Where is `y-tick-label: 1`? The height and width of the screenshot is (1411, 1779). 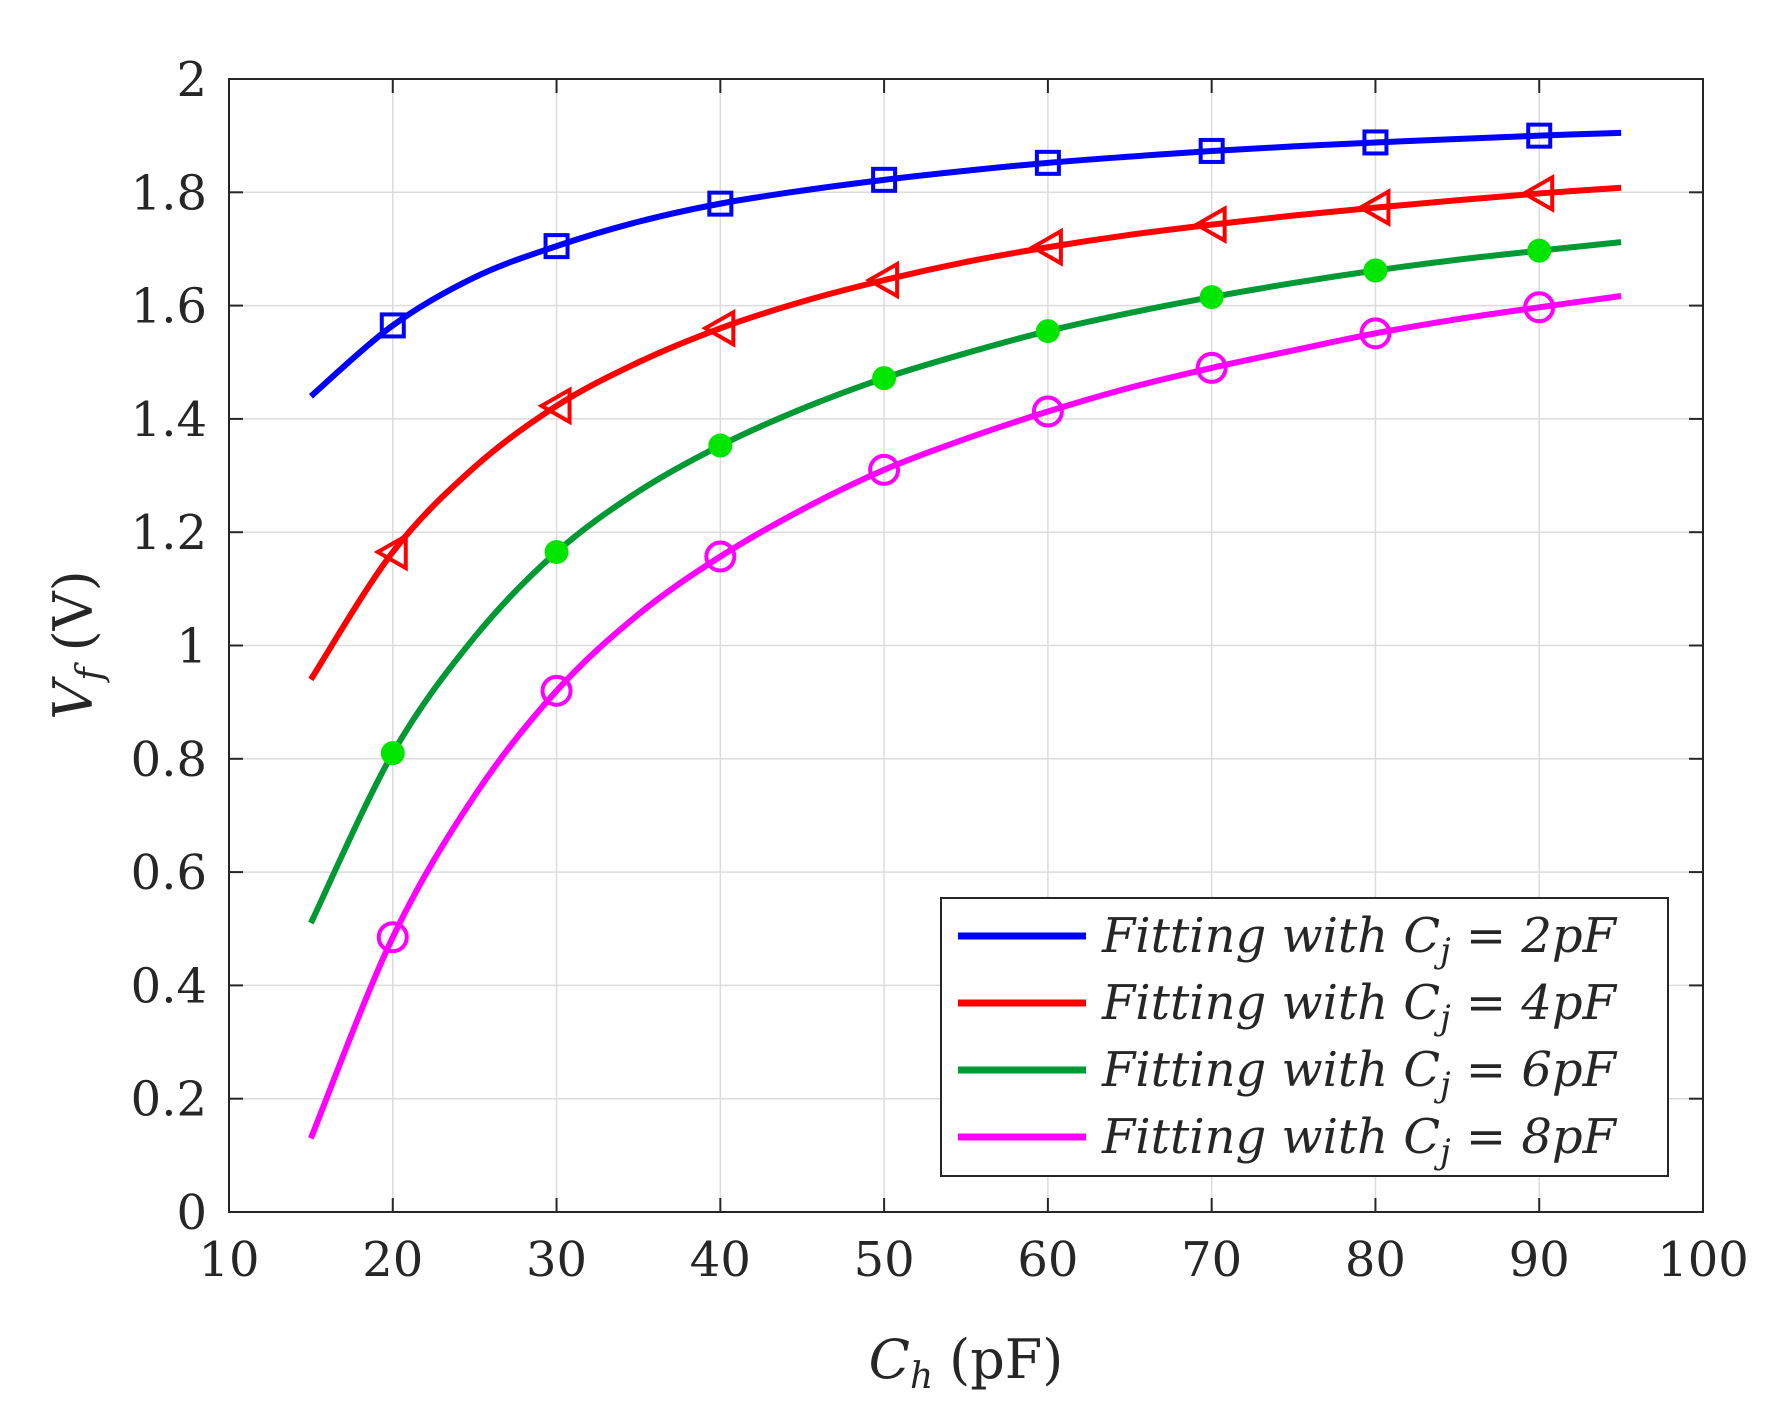 y-tick-label: 1 is located at coordinates (191, 647).